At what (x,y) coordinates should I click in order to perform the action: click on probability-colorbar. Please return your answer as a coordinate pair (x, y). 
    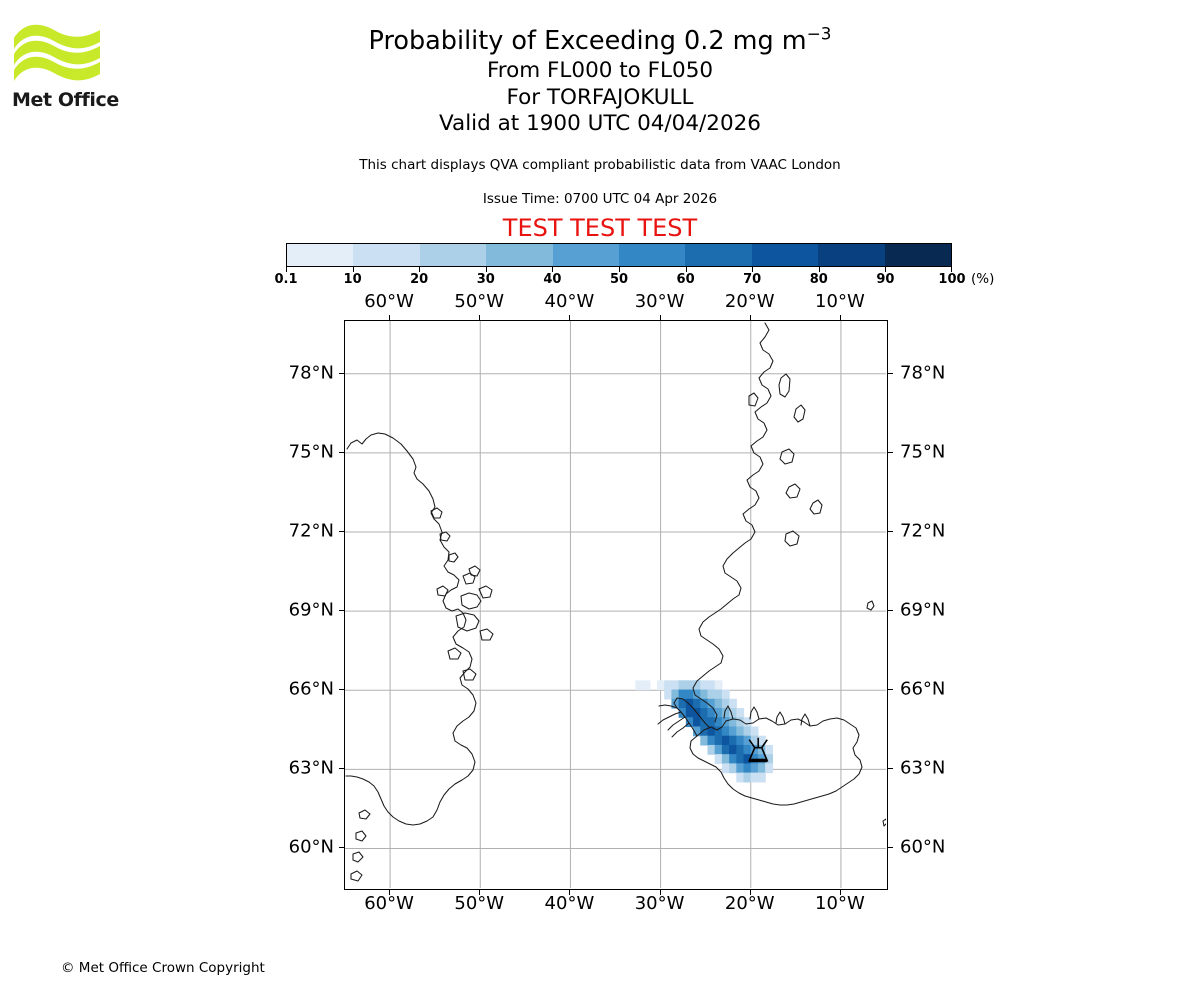
    Looking at the image, I should click on (619, 255).